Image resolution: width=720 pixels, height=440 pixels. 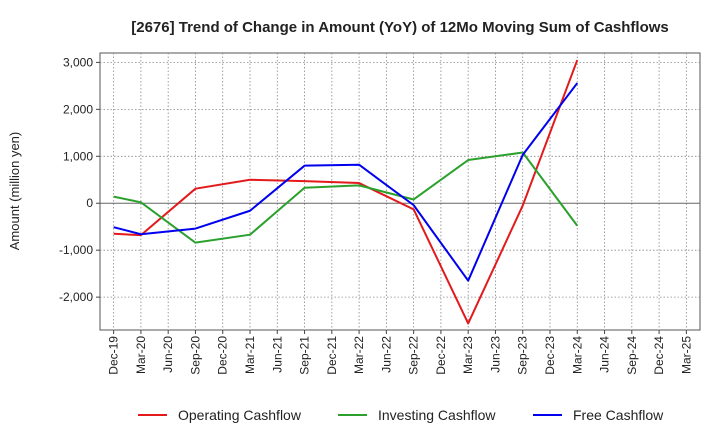 What do you see at coordinates (359, 355) in the screenshot?
I see `x-tick-label: Mar-22` at bounding box center [359, 355].